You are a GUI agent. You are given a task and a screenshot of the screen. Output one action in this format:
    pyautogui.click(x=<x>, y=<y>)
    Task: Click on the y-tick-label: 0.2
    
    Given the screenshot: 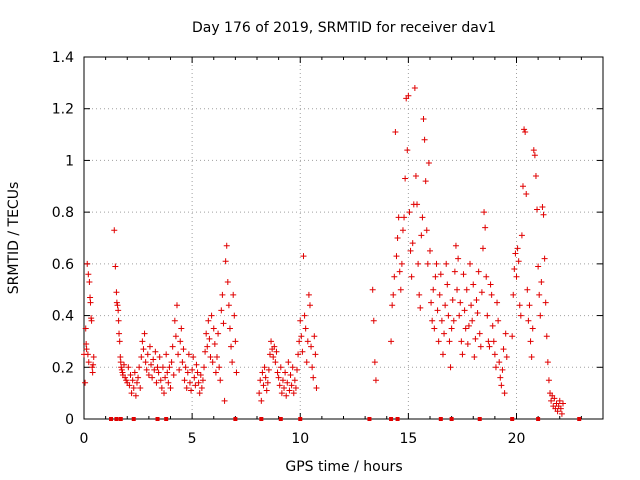 What is the action you would take?
    pyautogui.click(x=63, y=368)
    